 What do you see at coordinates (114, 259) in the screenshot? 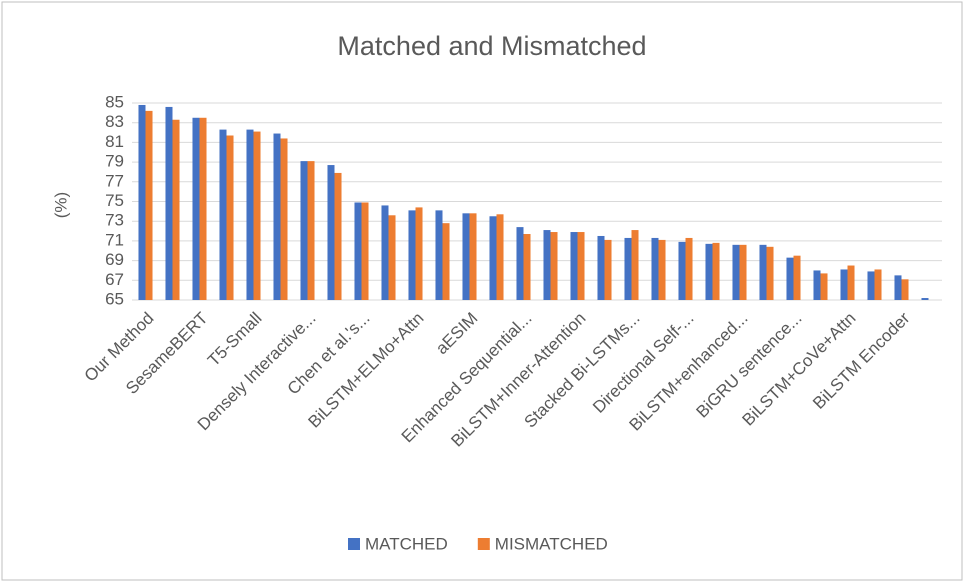
I see `y-tick-label: 69` at bounding box center [114, 259].